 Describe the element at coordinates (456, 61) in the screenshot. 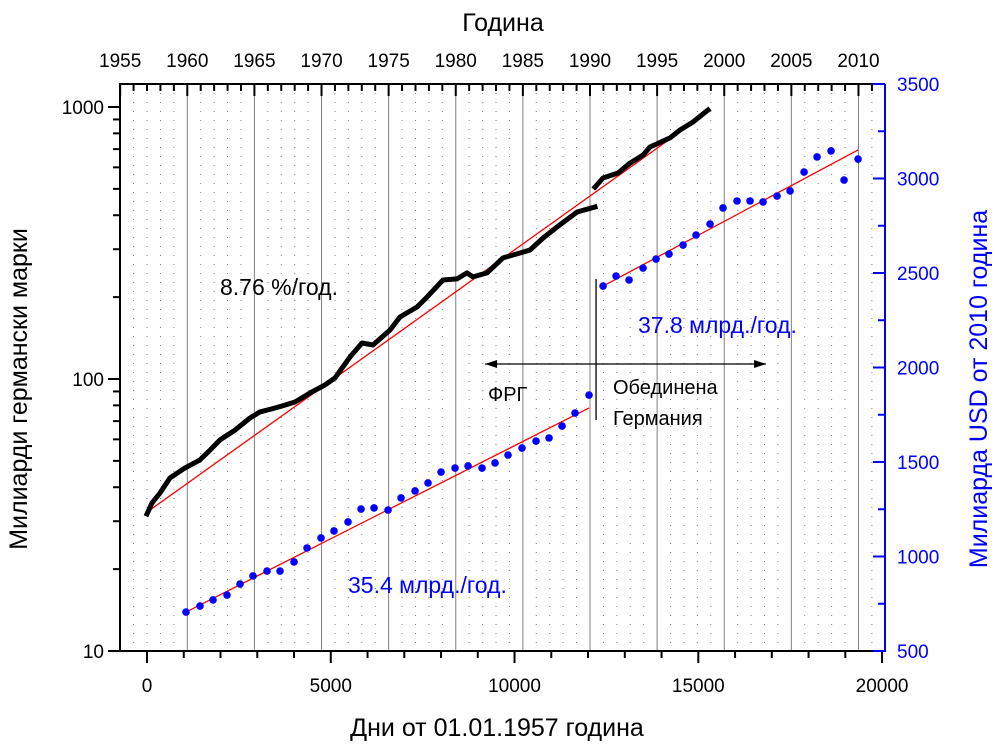

I see `x2-tick-label: 1980` at that location.